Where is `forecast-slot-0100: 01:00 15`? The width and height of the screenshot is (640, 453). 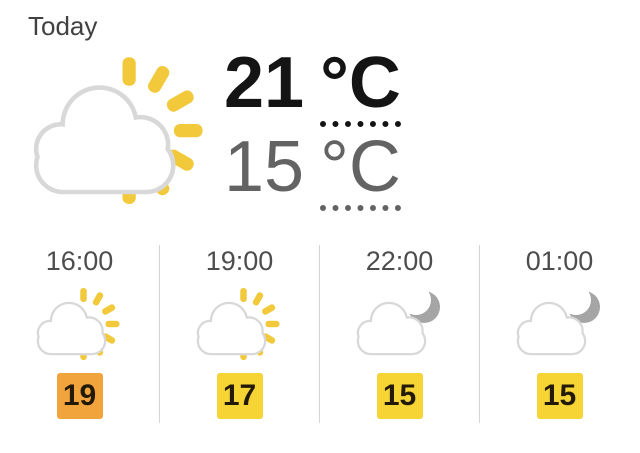 forecast-slot-0100: 01:00 15 is located at coordinates (559, 334).